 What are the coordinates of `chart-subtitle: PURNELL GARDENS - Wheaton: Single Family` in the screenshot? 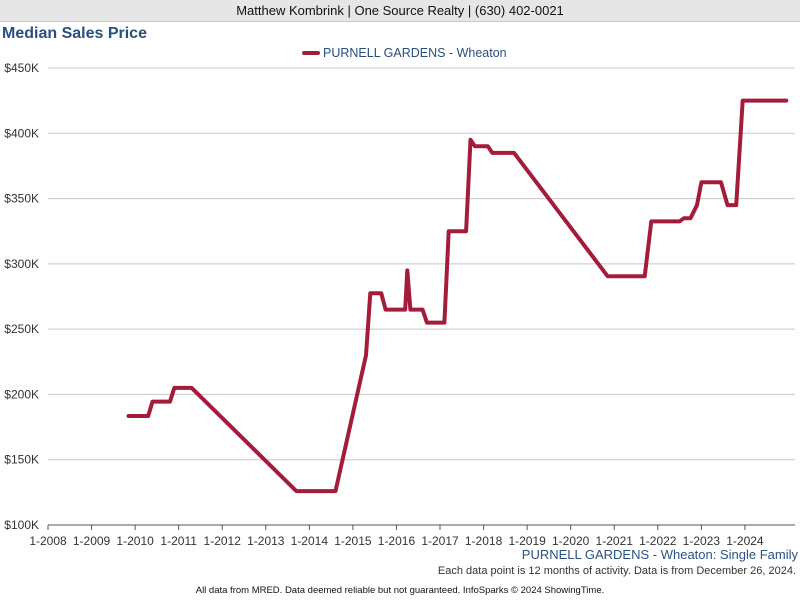 It's located at (659, 554).